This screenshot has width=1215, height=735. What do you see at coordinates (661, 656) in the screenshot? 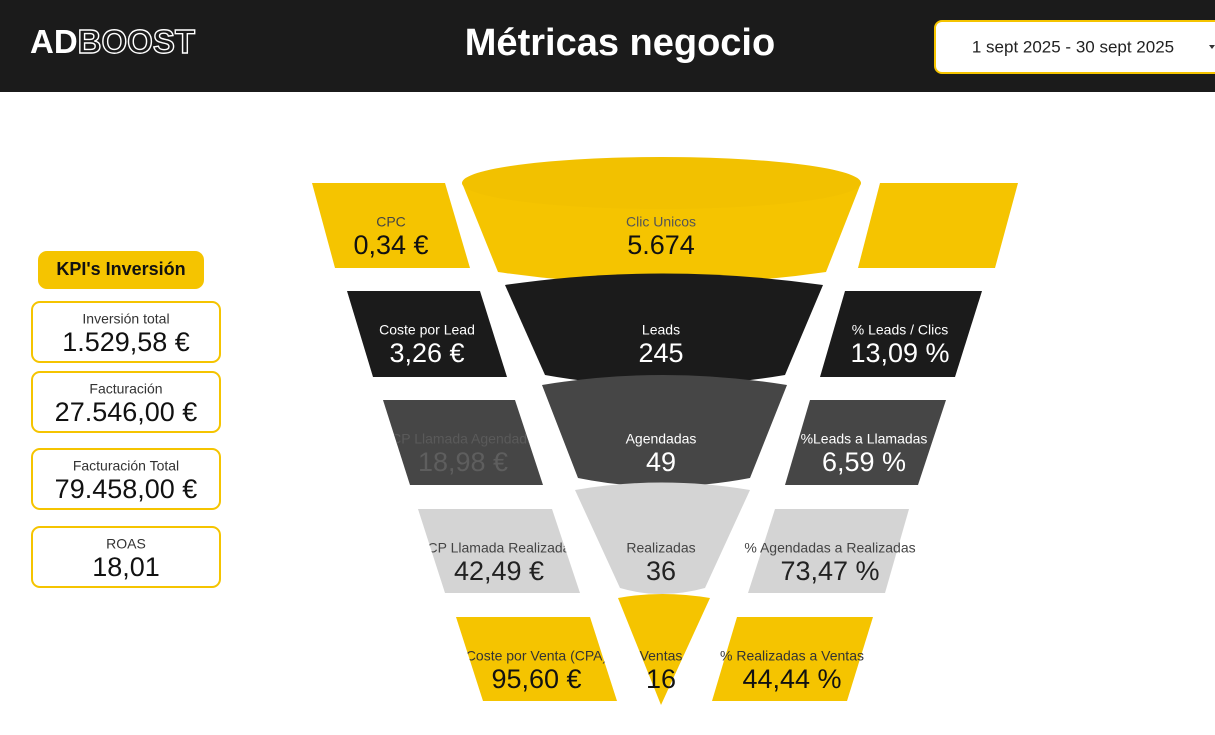
I see `stage-label: Ventas` at bounding box center [661, 656].